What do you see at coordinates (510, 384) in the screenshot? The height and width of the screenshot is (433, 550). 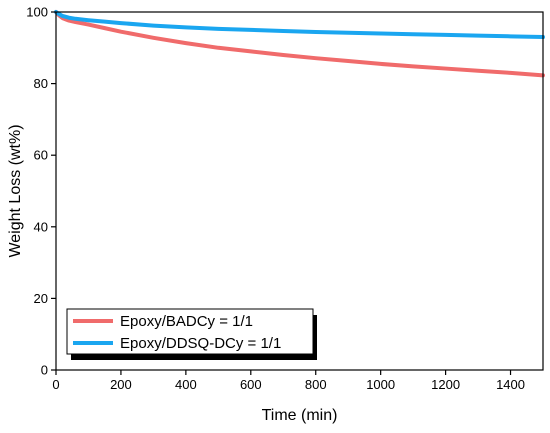 I see `x-tick-label: 1400` at bounding box center [510, 384].